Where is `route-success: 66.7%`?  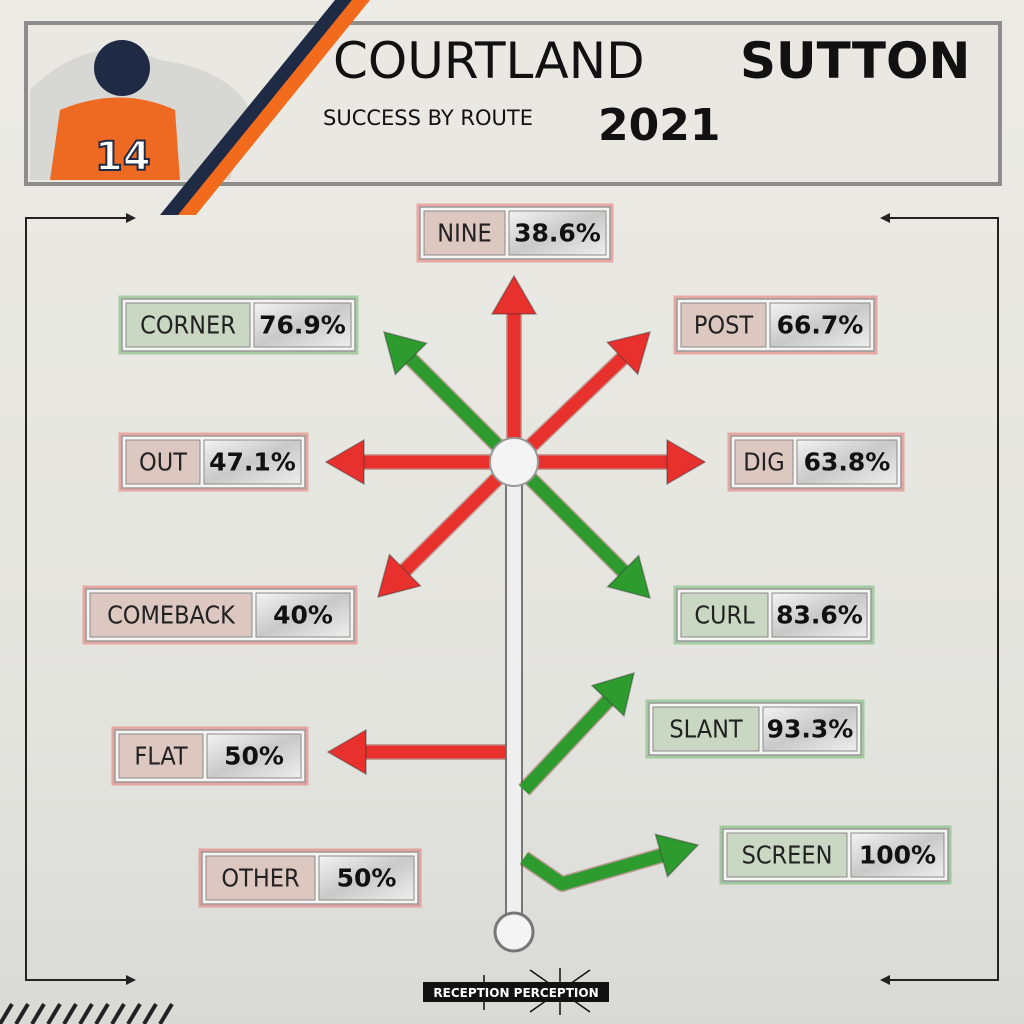 route-success: 66.7% is located at coordinates (820, 325).